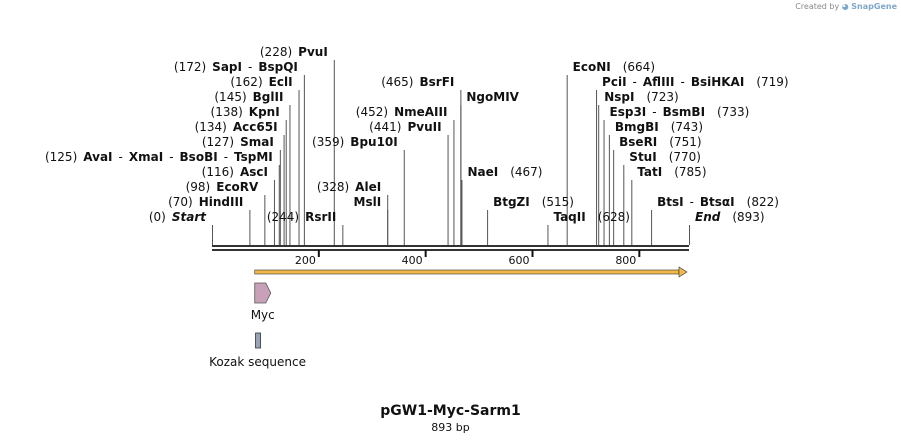  I want to click on site-name: NgoMIV, so click(492, 97).